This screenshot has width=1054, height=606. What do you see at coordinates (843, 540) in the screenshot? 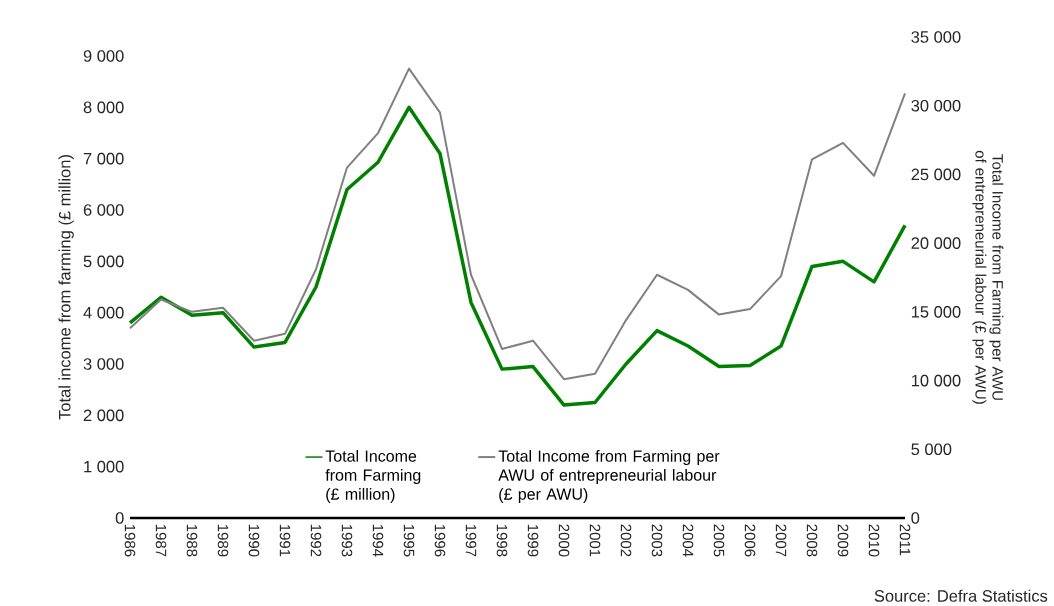
I see `x-tick-label: 2009` at bounding box center [843, 540].